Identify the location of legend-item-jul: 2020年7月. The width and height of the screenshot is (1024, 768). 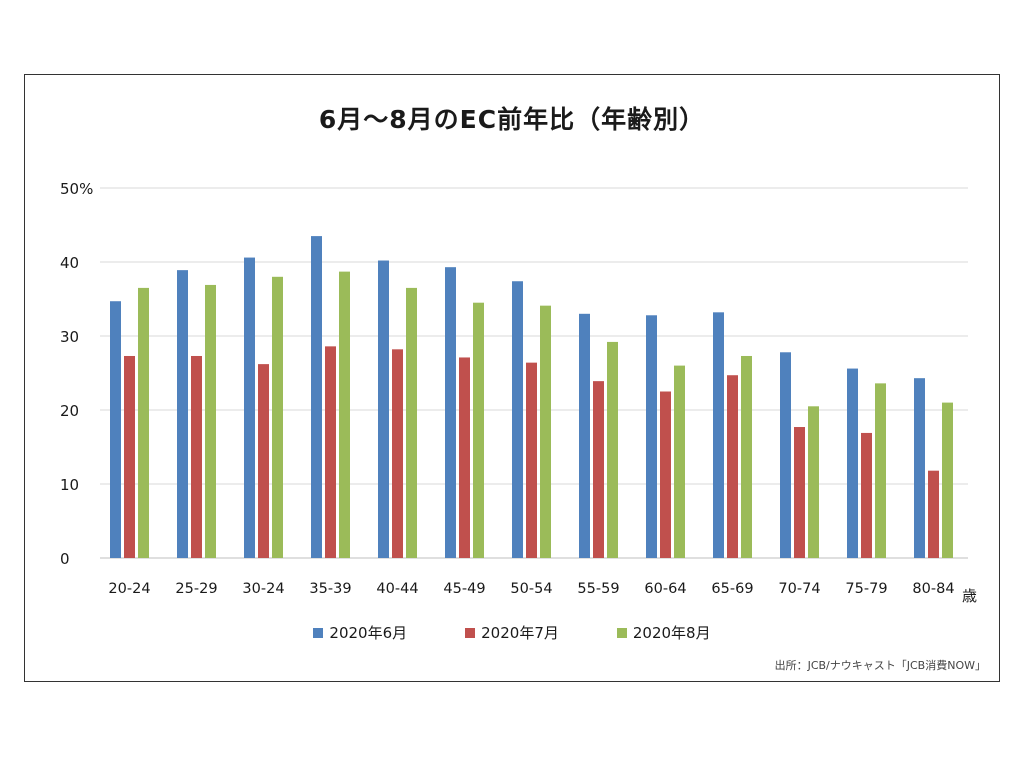
(512, 632).